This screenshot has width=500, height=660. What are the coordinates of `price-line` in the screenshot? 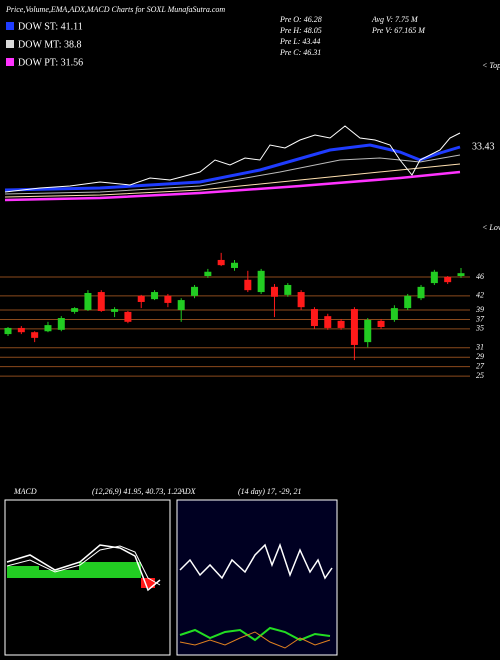 It's located at (232, 159).